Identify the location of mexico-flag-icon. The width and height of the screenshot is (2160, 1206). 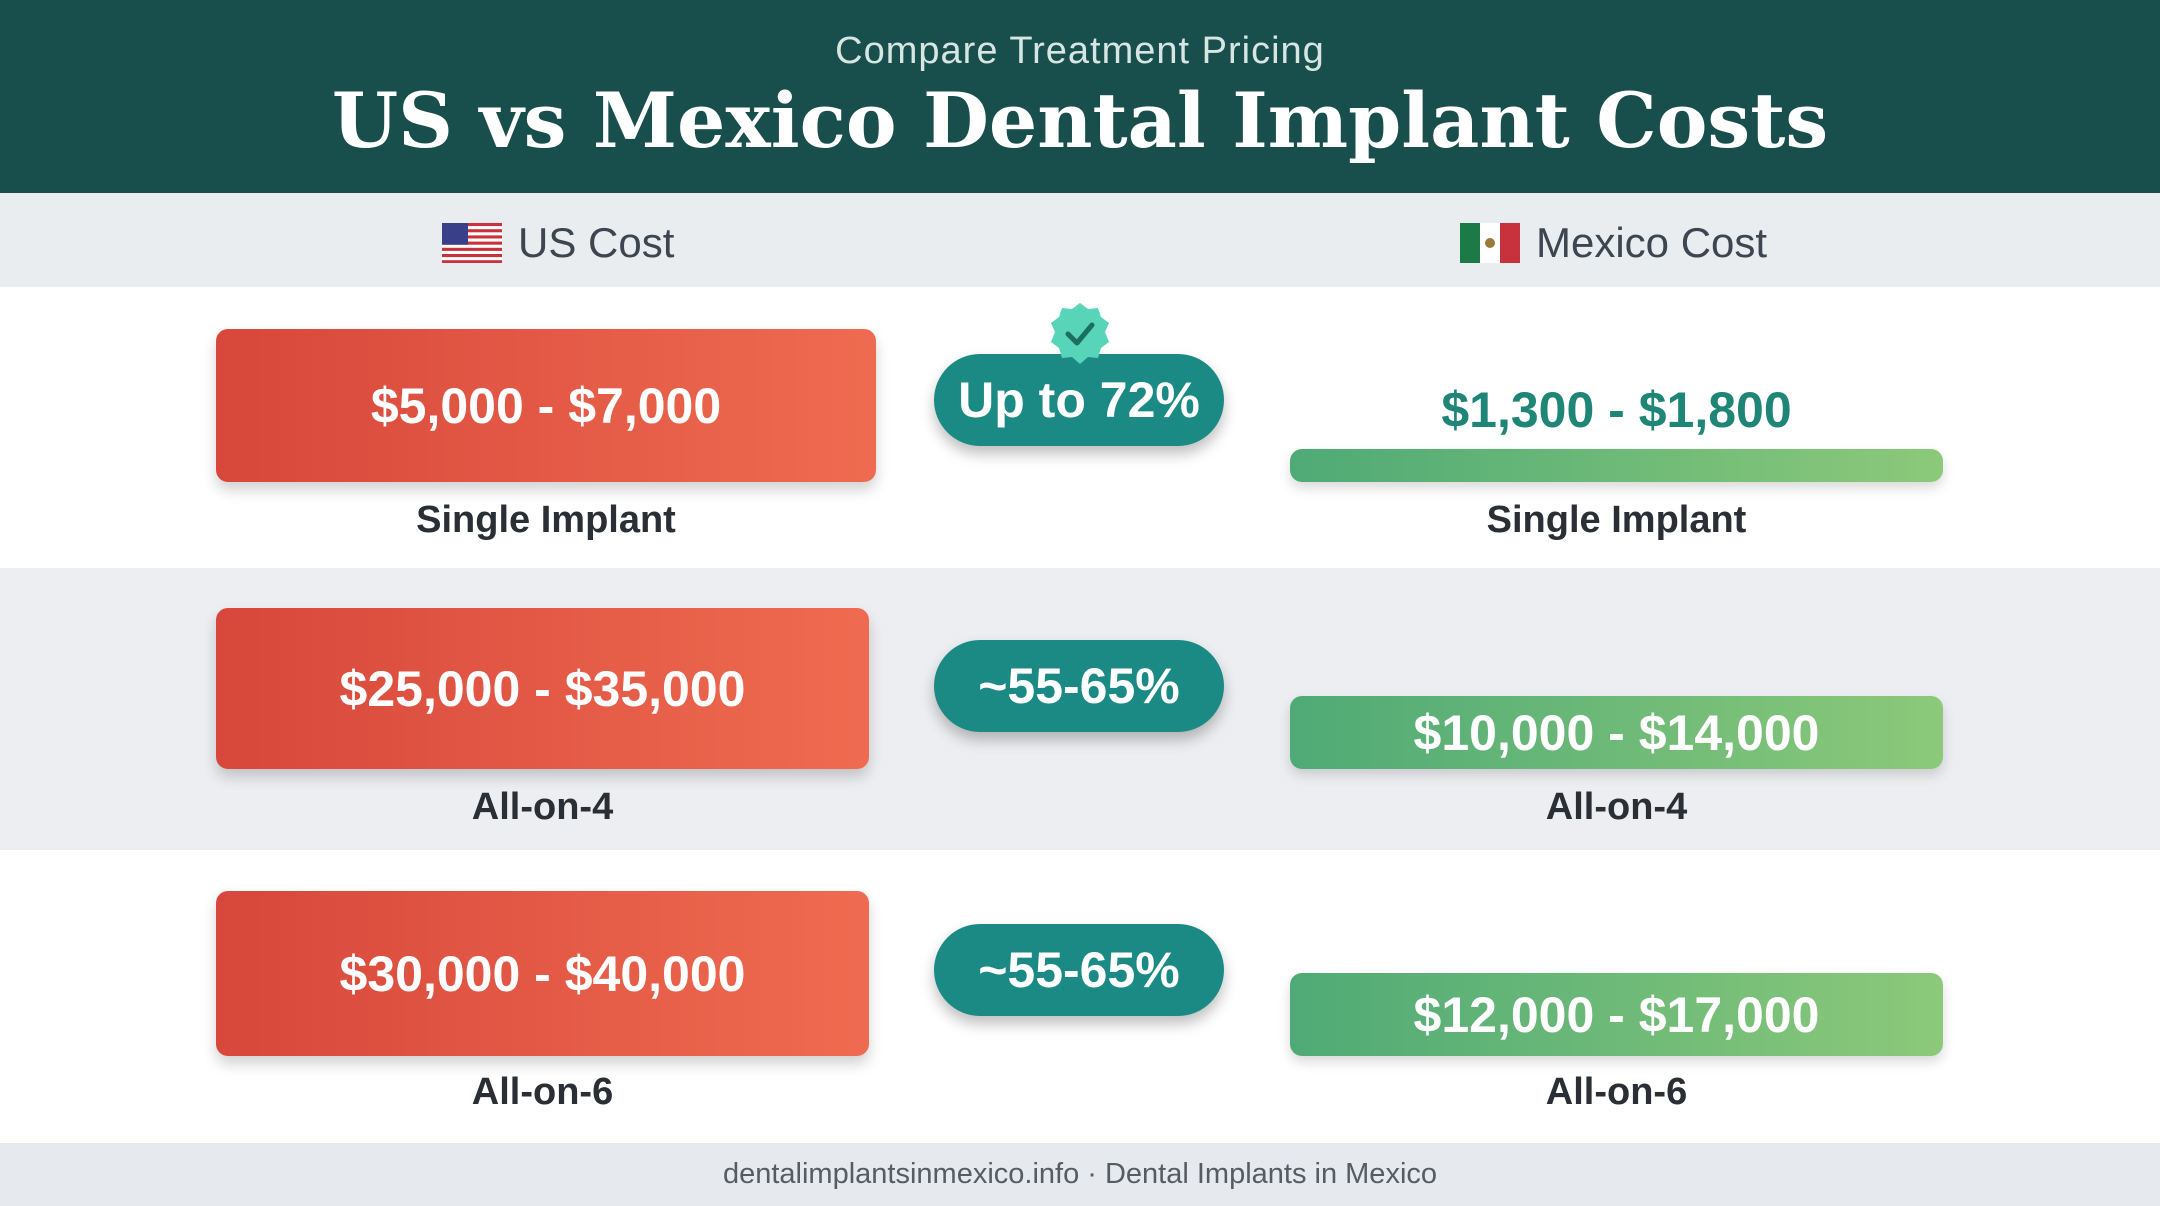
(1490, 243).